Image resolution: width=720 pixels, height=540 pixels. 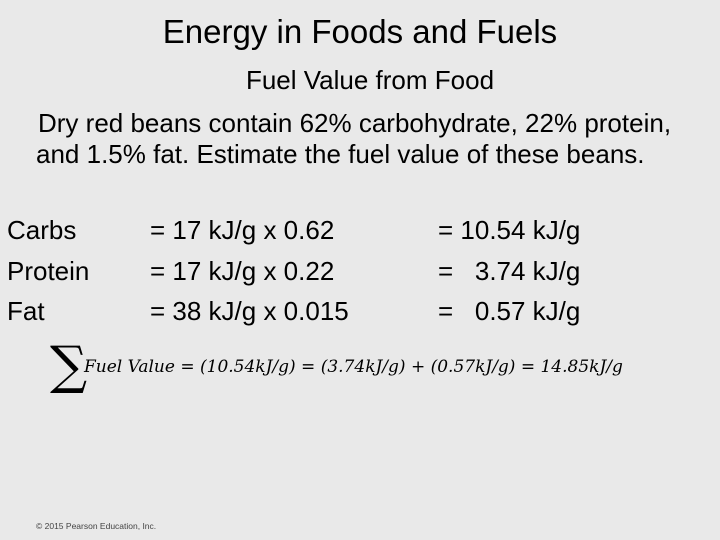 I want to click on nutrient-calculation: = 38 kJ/g x 0.015, so click(x=249, y=311).